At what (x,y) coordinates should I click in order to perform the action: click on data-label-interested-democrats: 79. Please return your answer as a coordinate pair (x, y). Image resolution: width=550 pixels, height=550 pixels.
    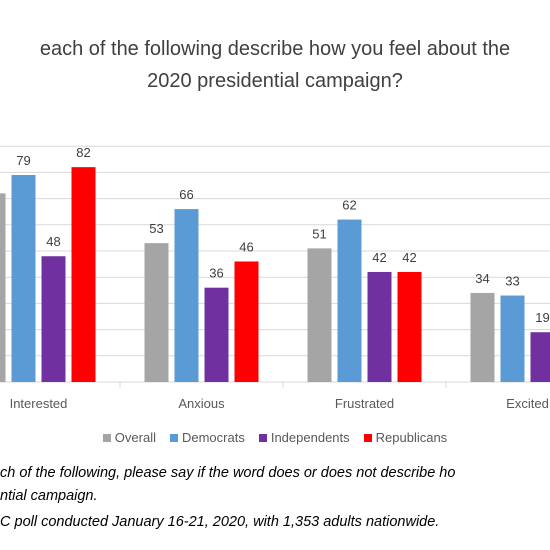
    Looking at the image, I should click on (23, 160).